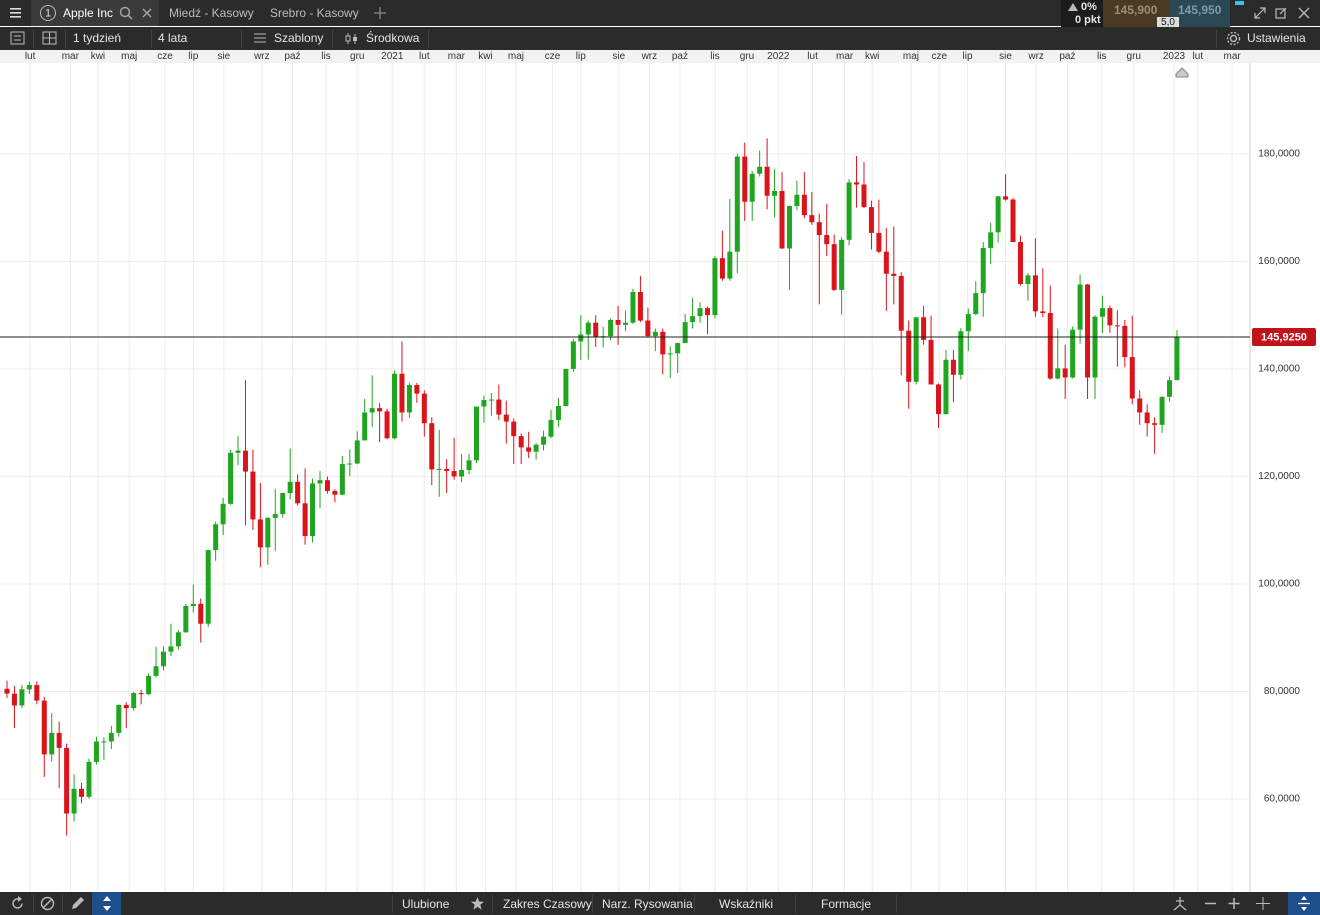 The image size is (1320, 915). What do you see at coordinates (1198, 56) in the screenshot?
I see `x-tick-label: lut` at bounding box center [1198, 56].